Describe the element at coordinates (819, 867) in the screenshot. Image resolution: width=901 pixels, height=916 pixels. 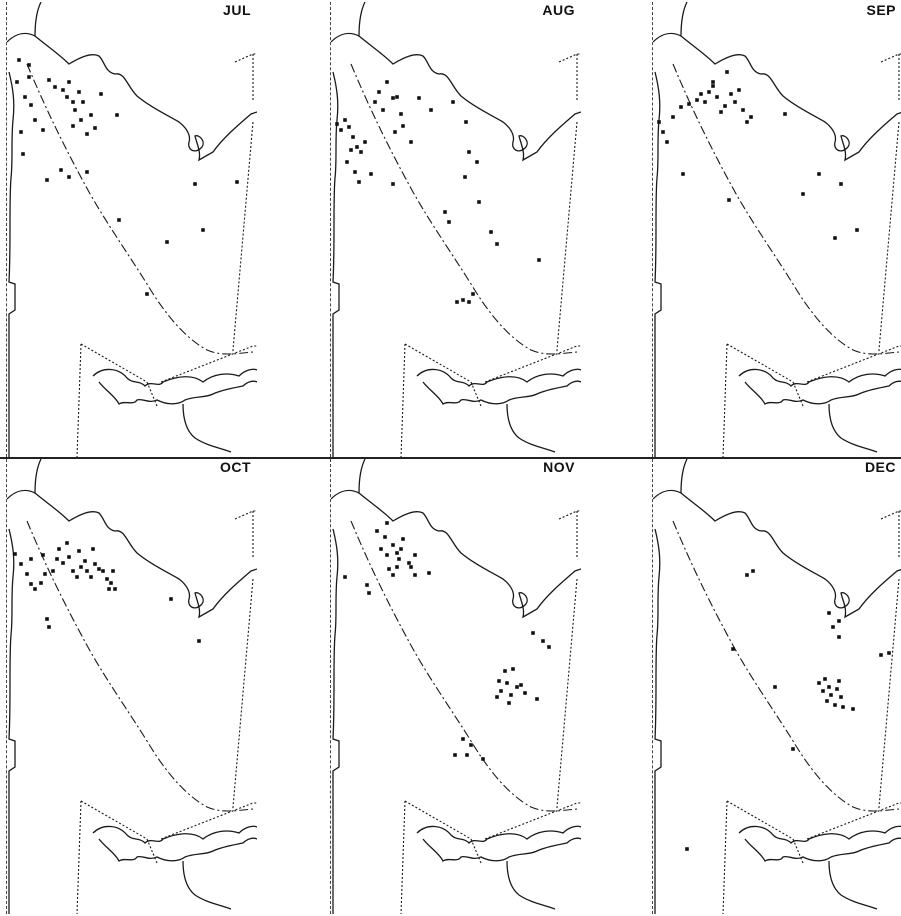
I see `bay-outline` at that location.